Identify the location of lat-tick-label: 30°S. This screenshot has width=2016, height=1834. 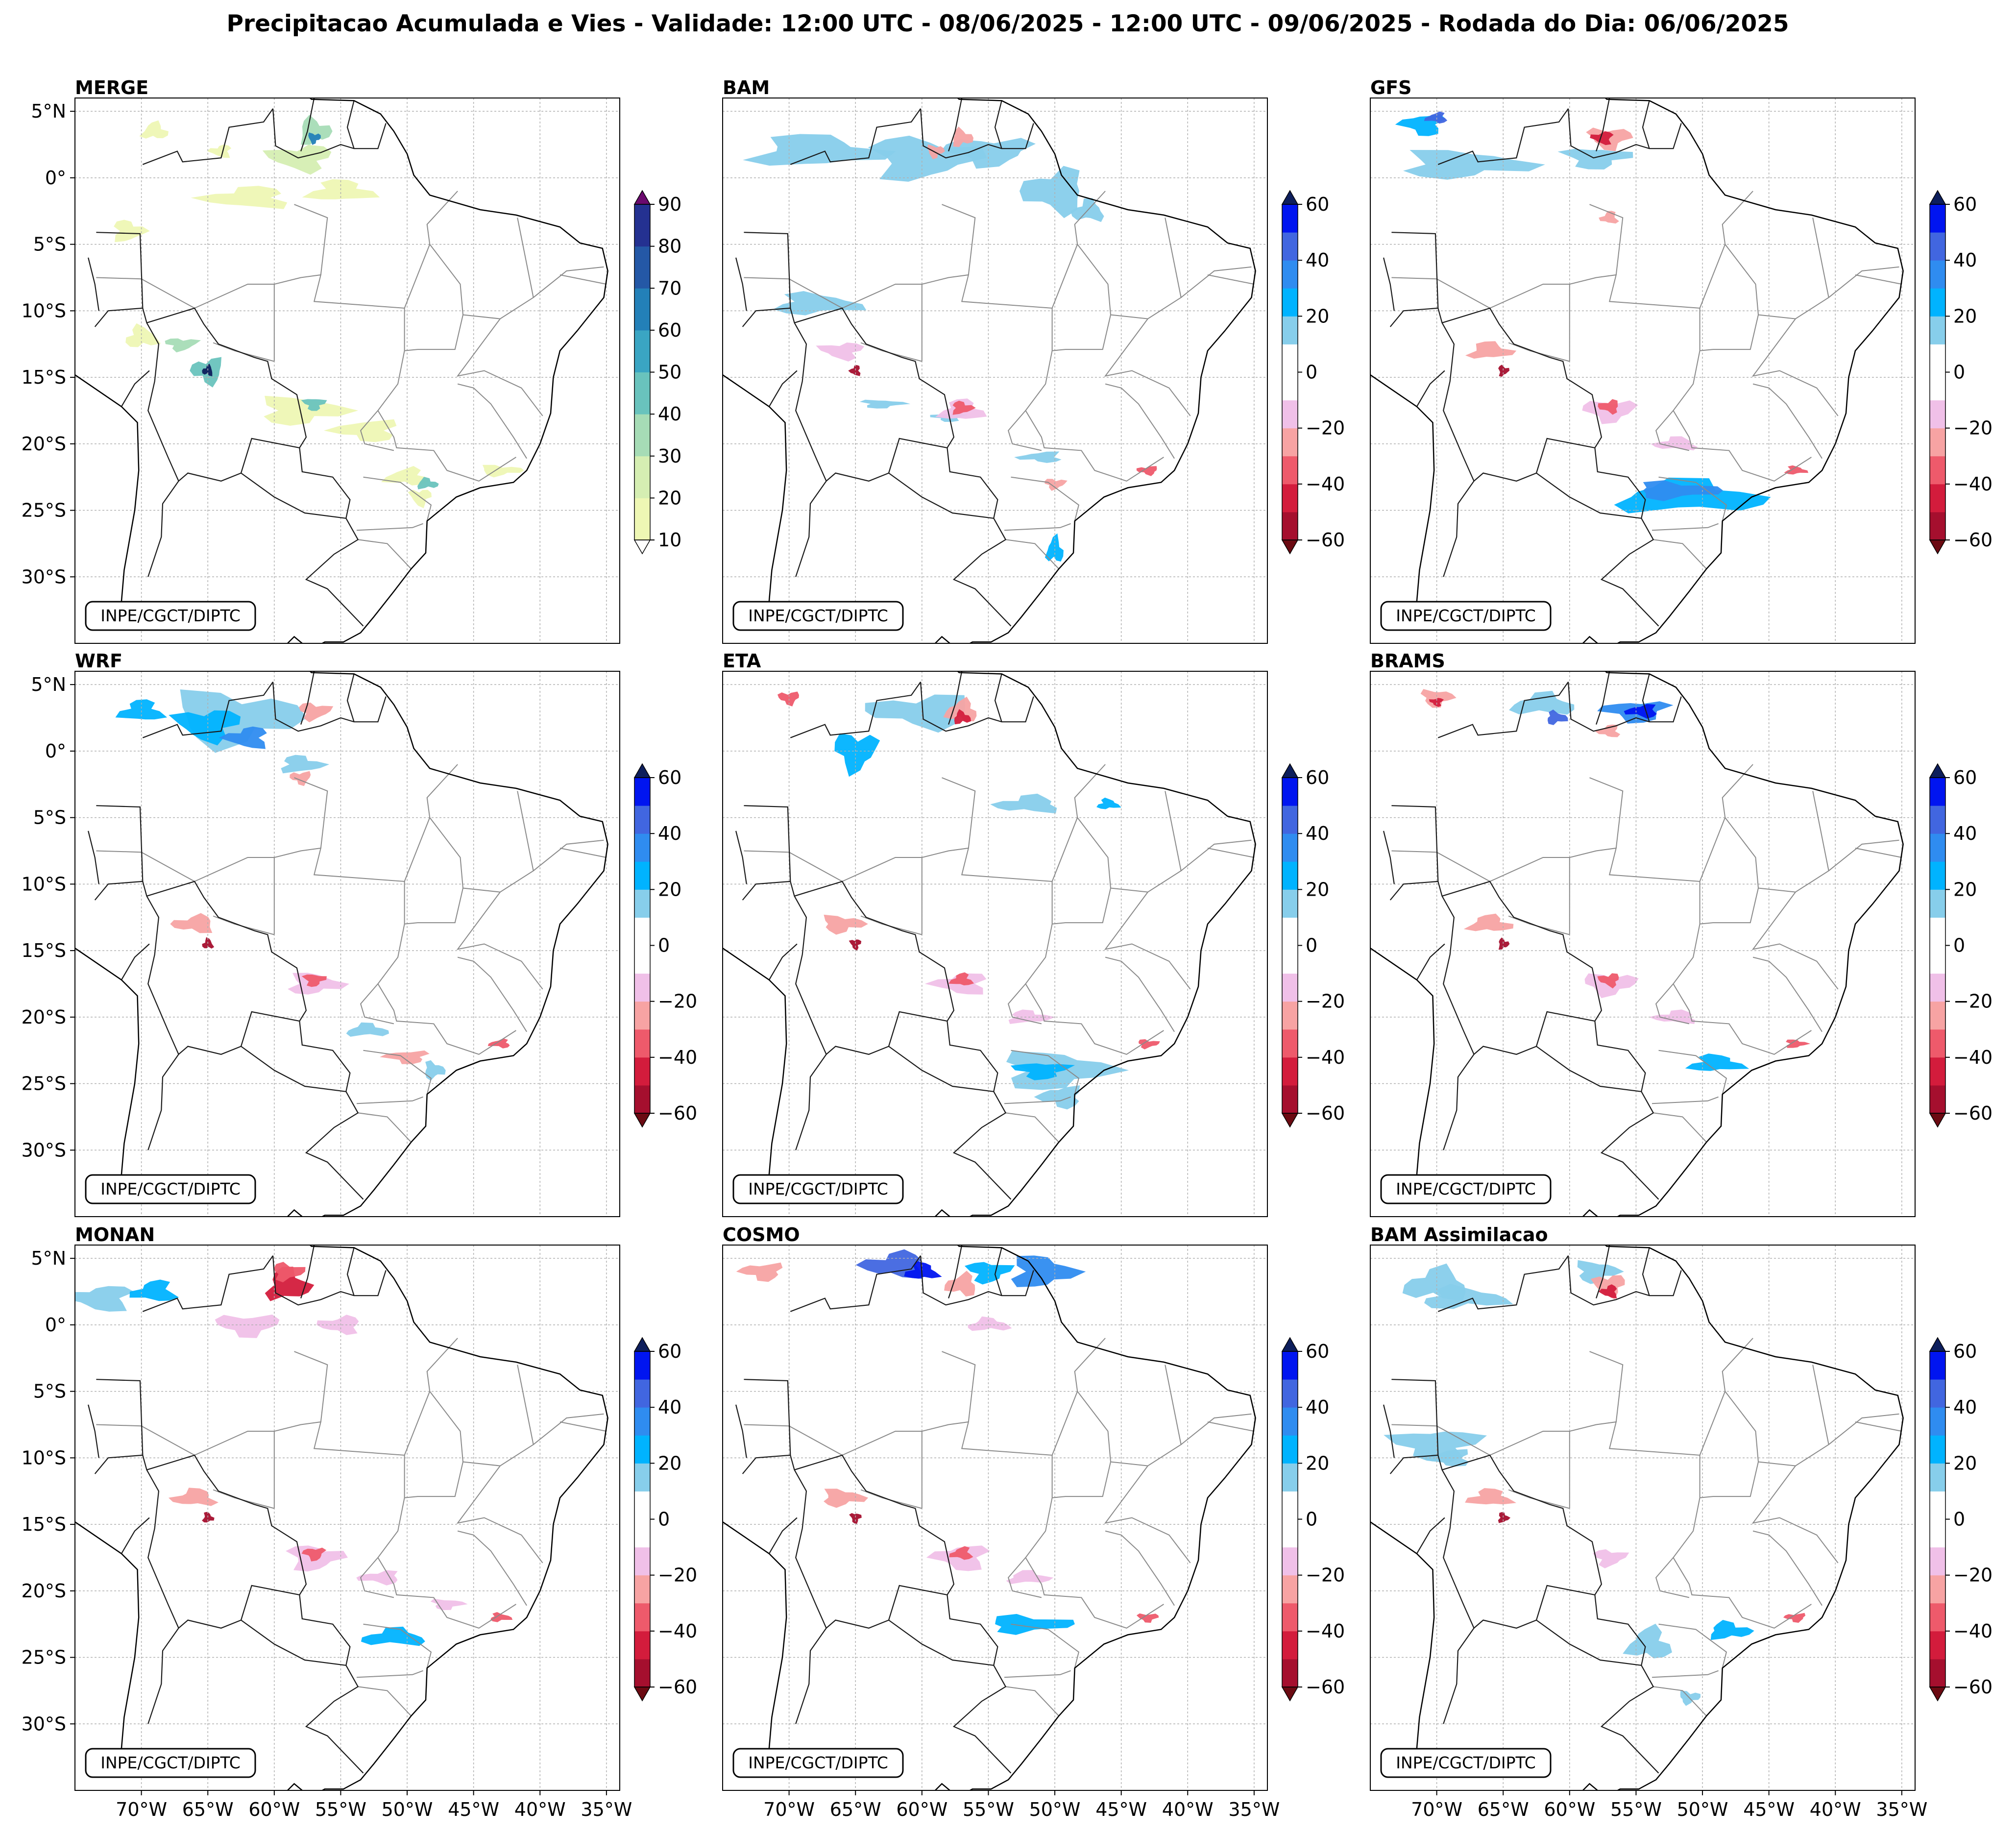
(44, 1724).